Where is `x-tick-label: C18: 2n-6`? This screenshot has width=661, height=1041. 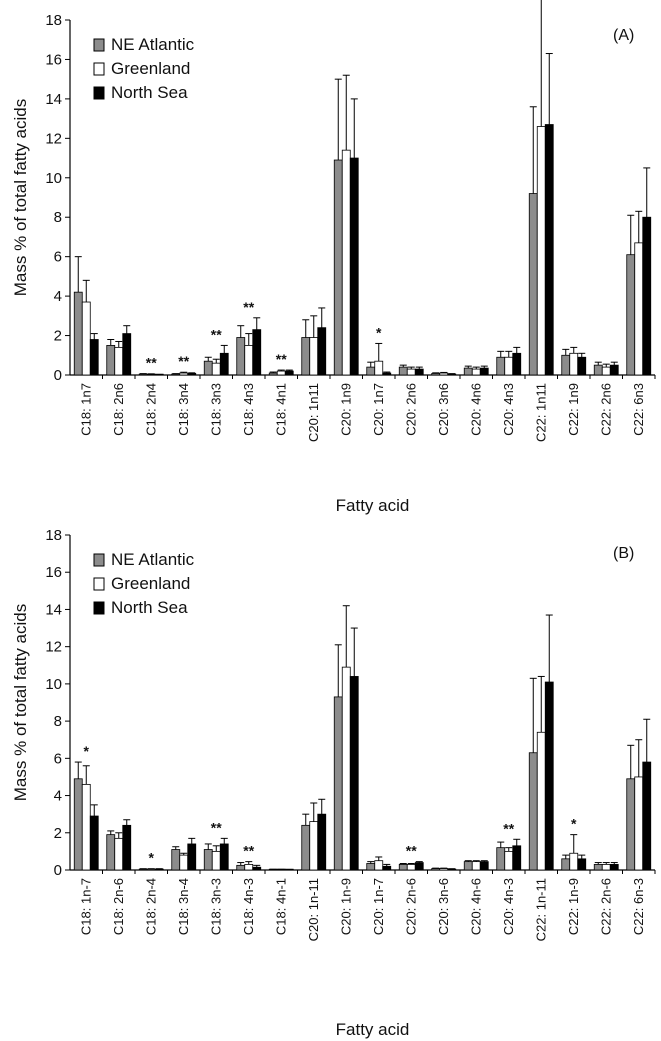
x-tick-label: C18: 2n-6 is located at coordinates (118, 906).